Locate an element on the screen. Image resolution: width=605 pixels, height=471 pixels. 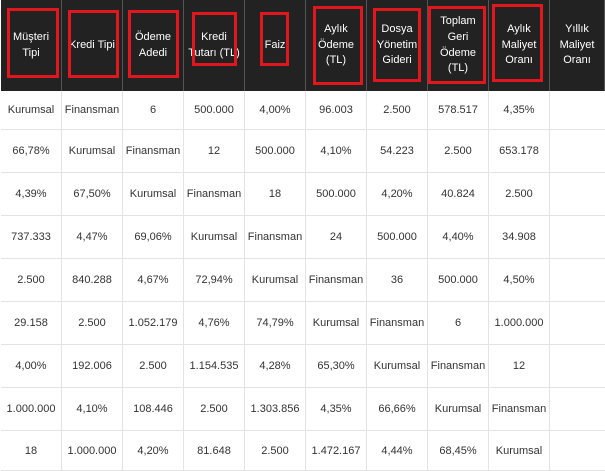
column-header-label: Faiz is located at coordinates (275, 44).